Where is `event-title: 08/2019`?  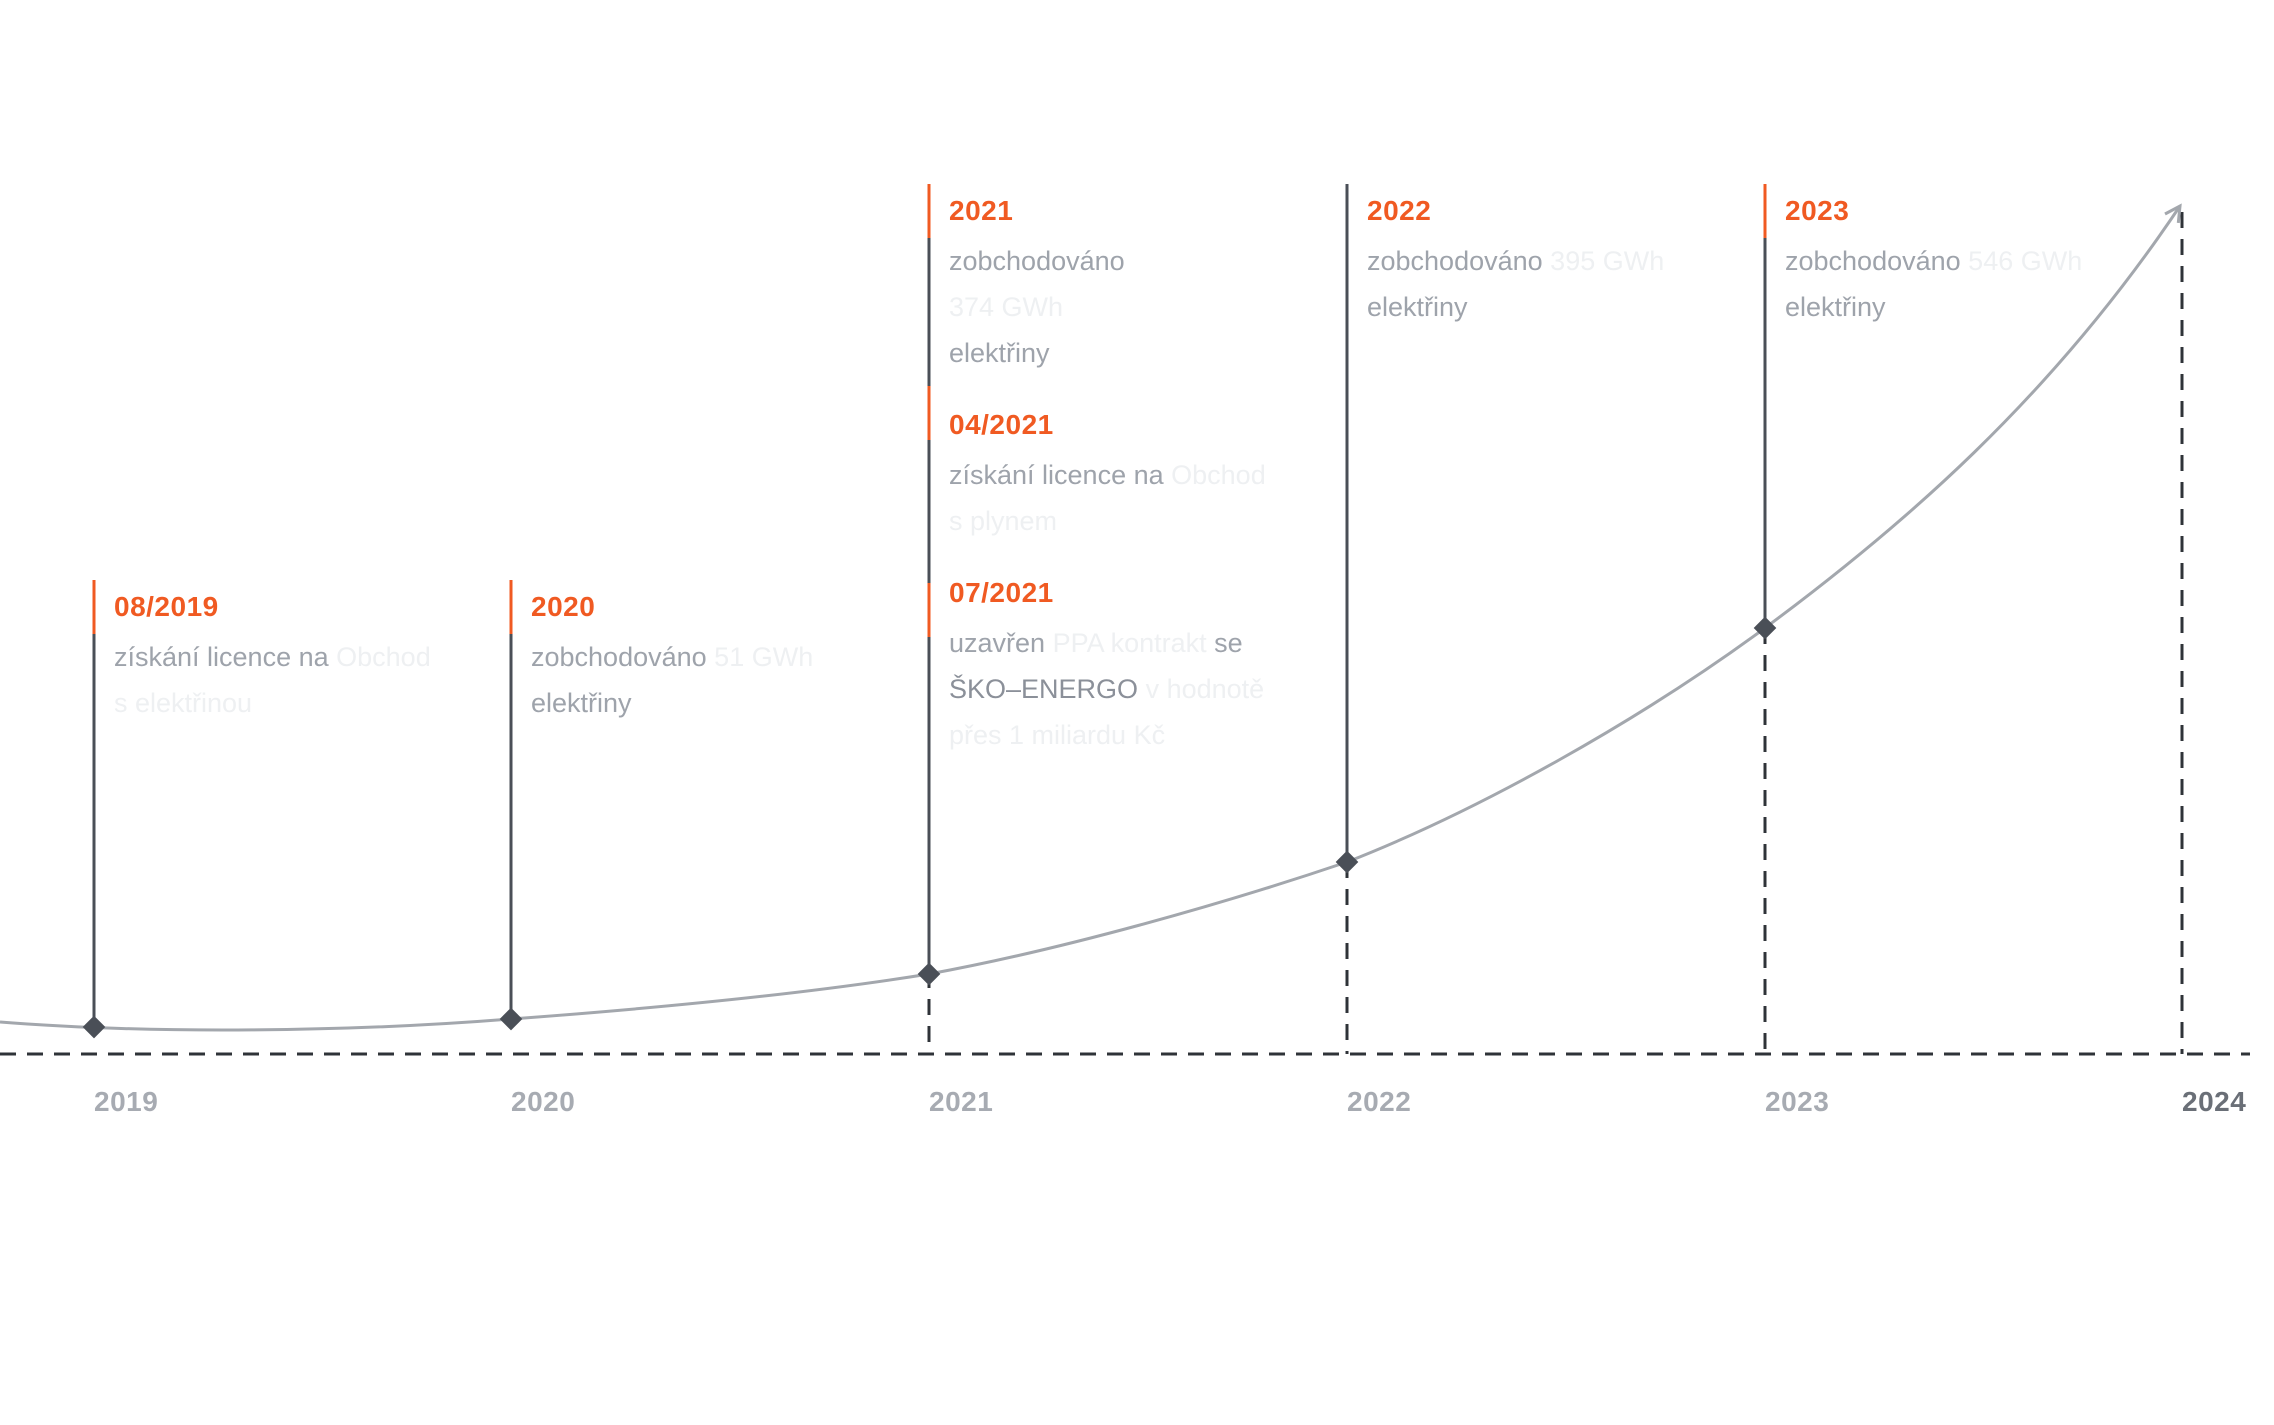
event-title: 08/2019 is located at coordinates (166, 606).